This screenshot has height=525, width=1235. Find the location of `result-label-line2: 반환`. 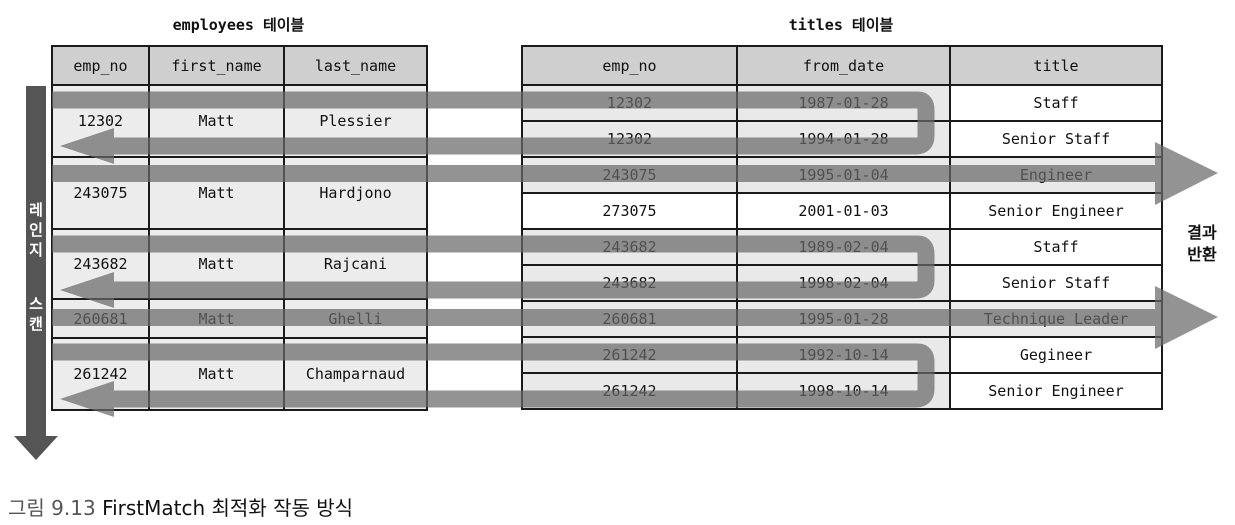

result-label-line2: 반환 is located at coordinates (1202, 254).